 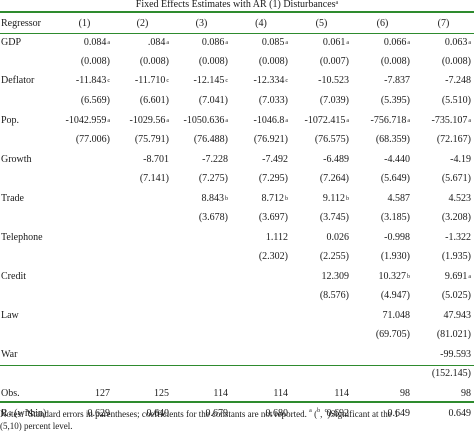 I want to click on cell-value: (81.021), so click(x=453, y=334).